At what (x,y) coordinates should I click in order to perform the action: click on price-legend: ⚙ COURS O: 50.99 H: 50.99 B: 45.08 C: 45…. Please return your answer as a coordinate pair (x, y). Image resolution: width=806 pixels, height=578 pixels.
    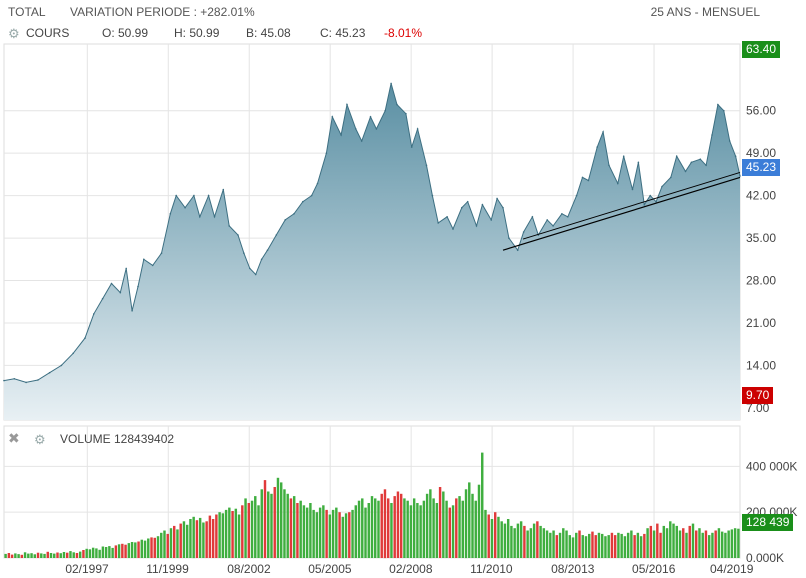
    Looking at the image, I should click on (370, 34).